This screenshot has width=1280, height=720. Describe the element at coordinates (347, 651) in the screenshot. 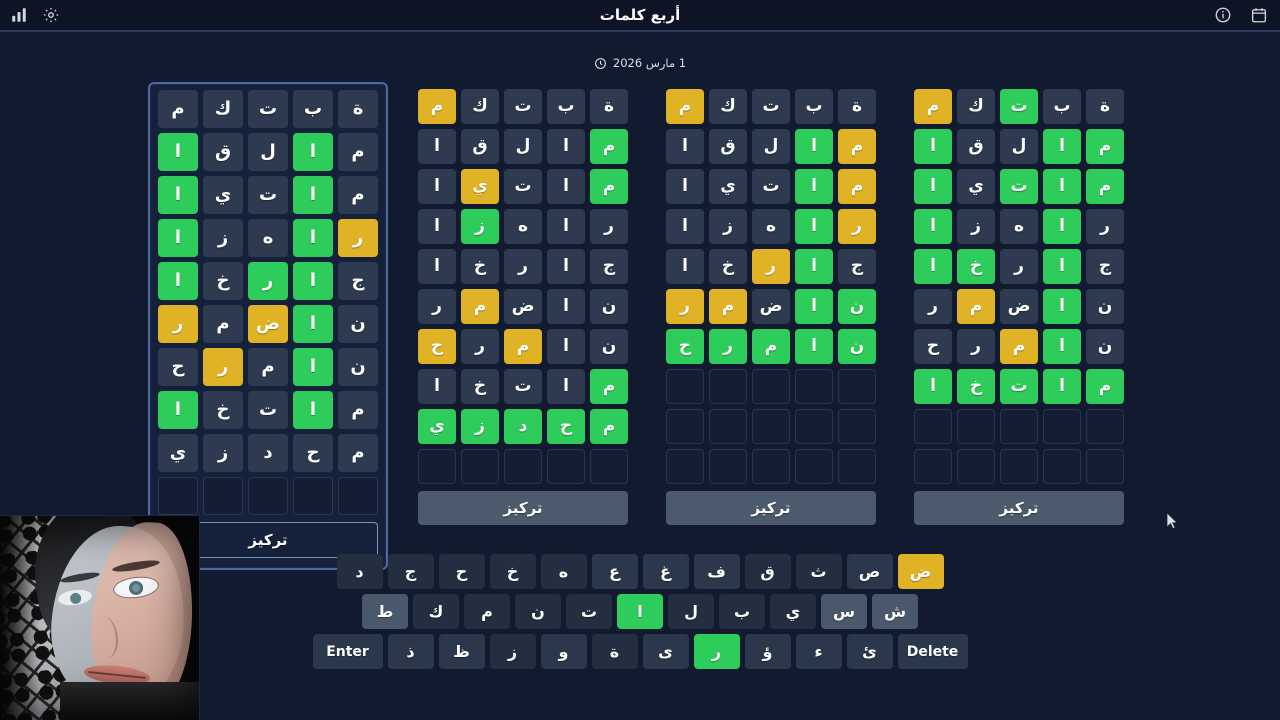

I see `key-enter: Enter` at that location.